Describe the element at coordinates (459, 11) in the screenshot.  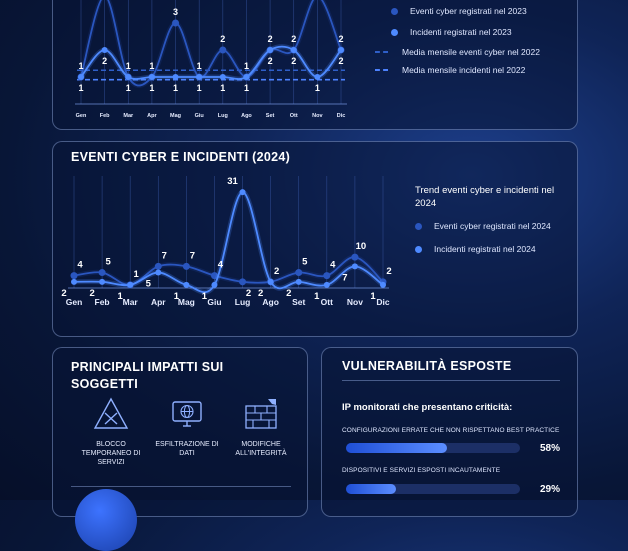
I see `legend-events-2023: Eventi cyber registrati nel 2023` at that location.